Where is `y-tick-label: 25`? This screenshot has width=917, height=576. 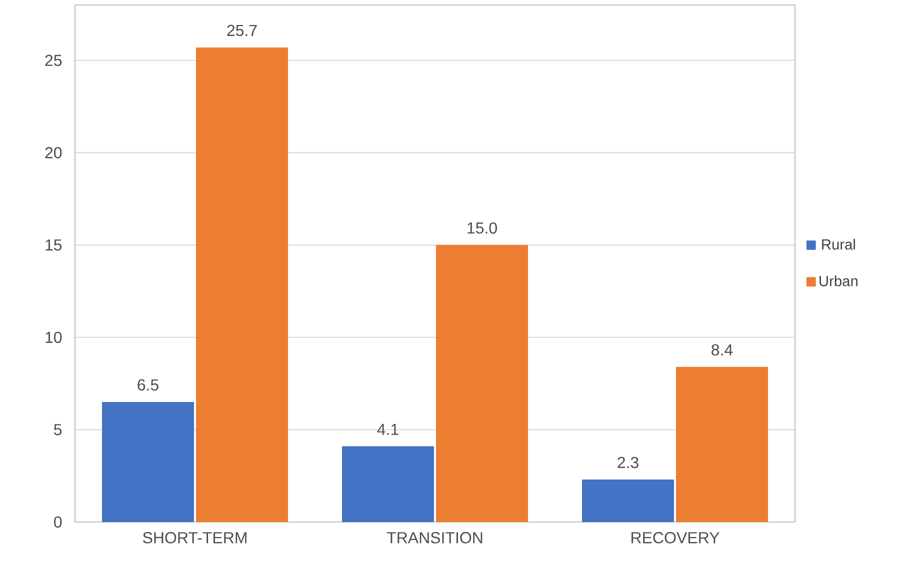 y-tick-label: 25 is located at coordinates (53, 60).